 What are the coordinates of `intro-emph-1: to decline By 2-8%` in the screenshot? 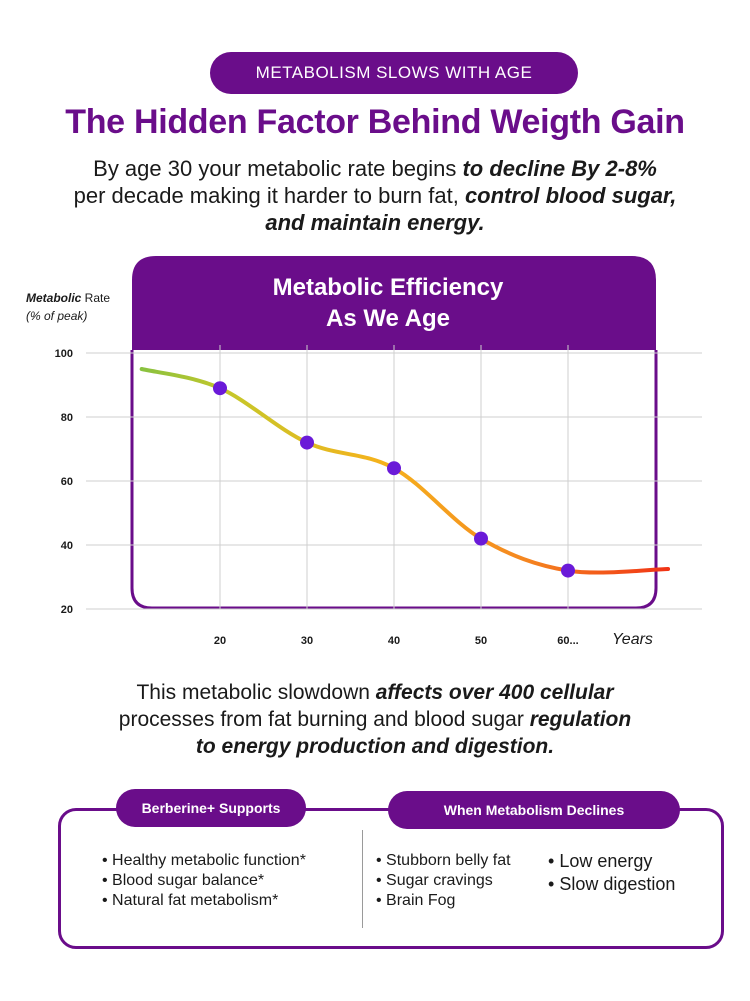 It's located at (559, 168).